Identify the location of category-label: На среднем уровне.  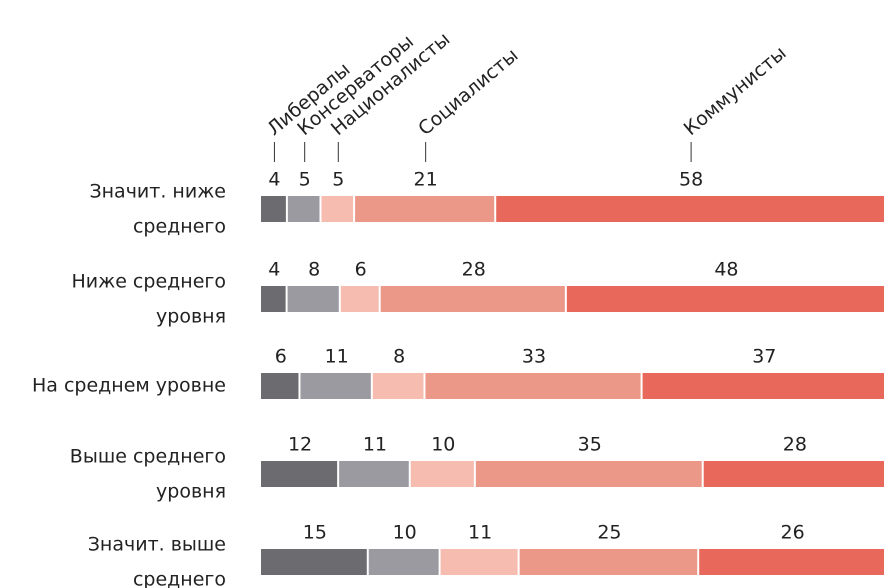
(129, 386).